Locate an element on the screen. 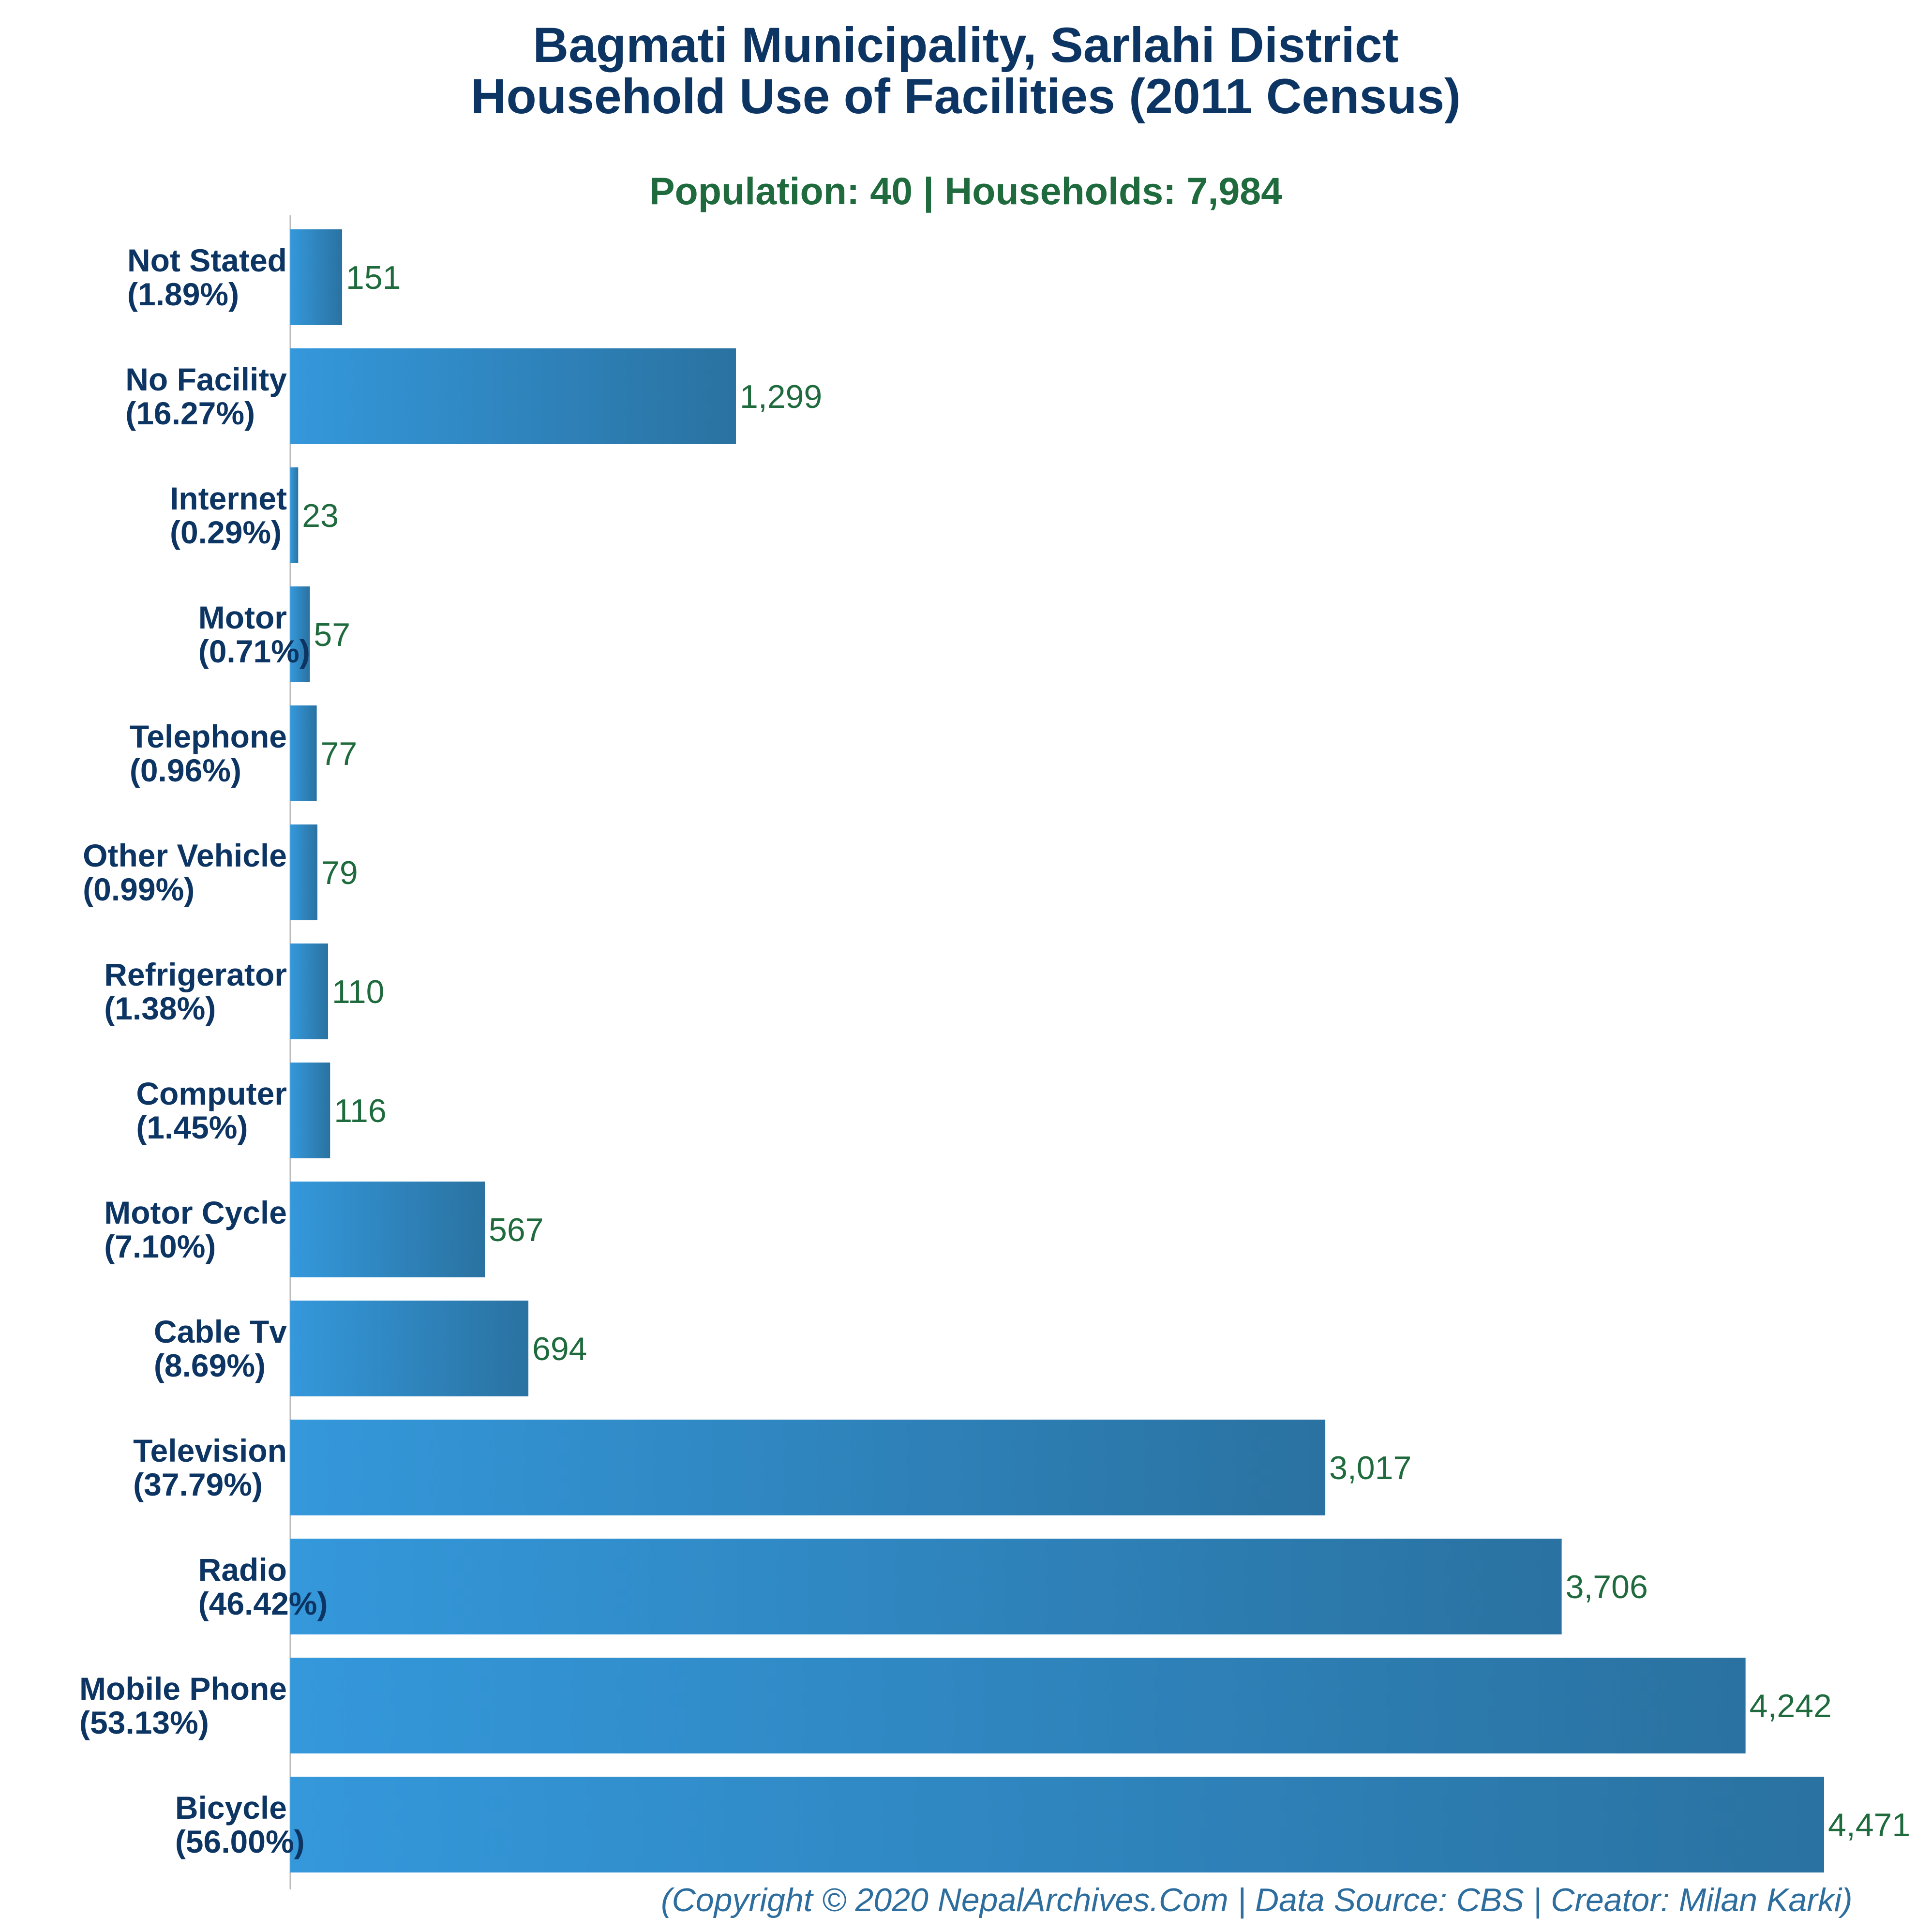  value-label-5: 79 is located at coordinates (339, 872).